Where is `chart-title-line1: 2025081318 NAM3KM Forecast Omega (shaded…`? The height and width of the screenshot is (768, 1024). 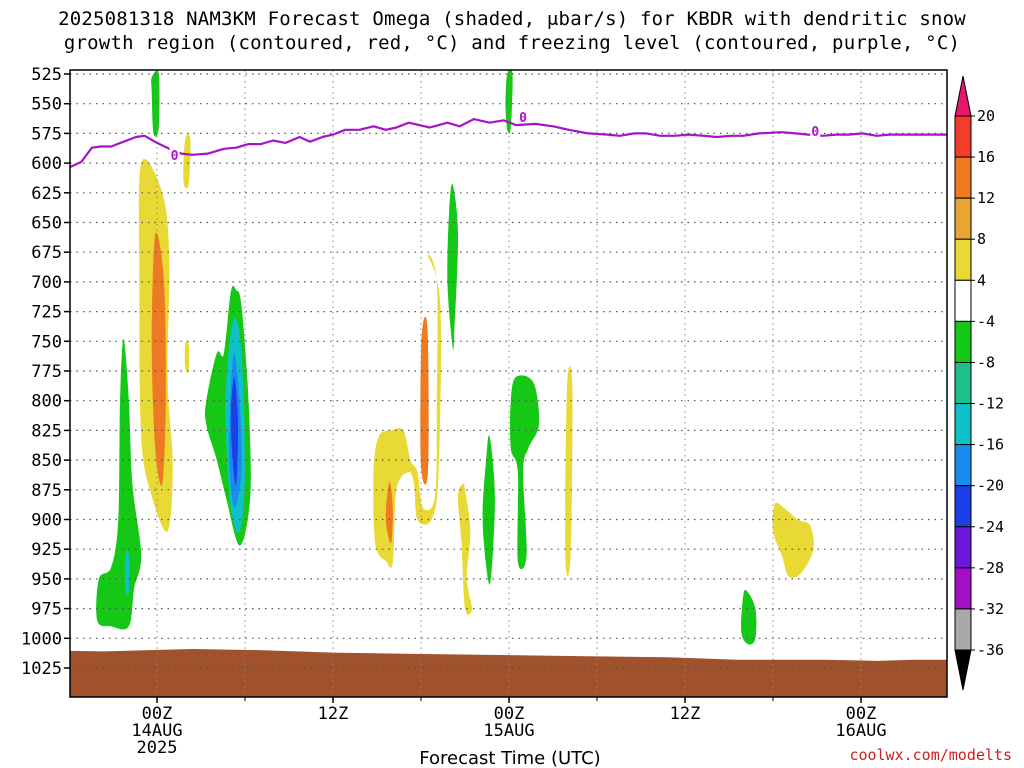
chart-title-line1: 2025081318 NAM3KM Forecast Omega (shaded… is located at coordinates (512, 19).